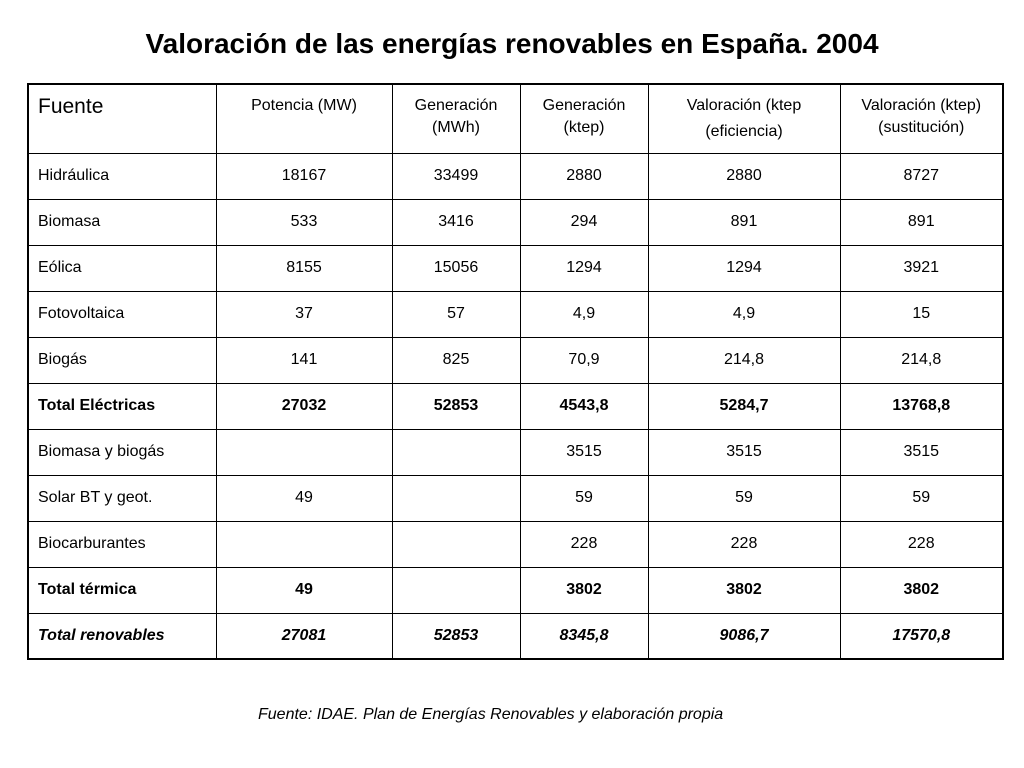 The width and height of the screenshot is (1024, 768). Describe the element at coordinates (456, 222) in the screenshot. I see `cell-generacion-mwh: 3416` at that location.